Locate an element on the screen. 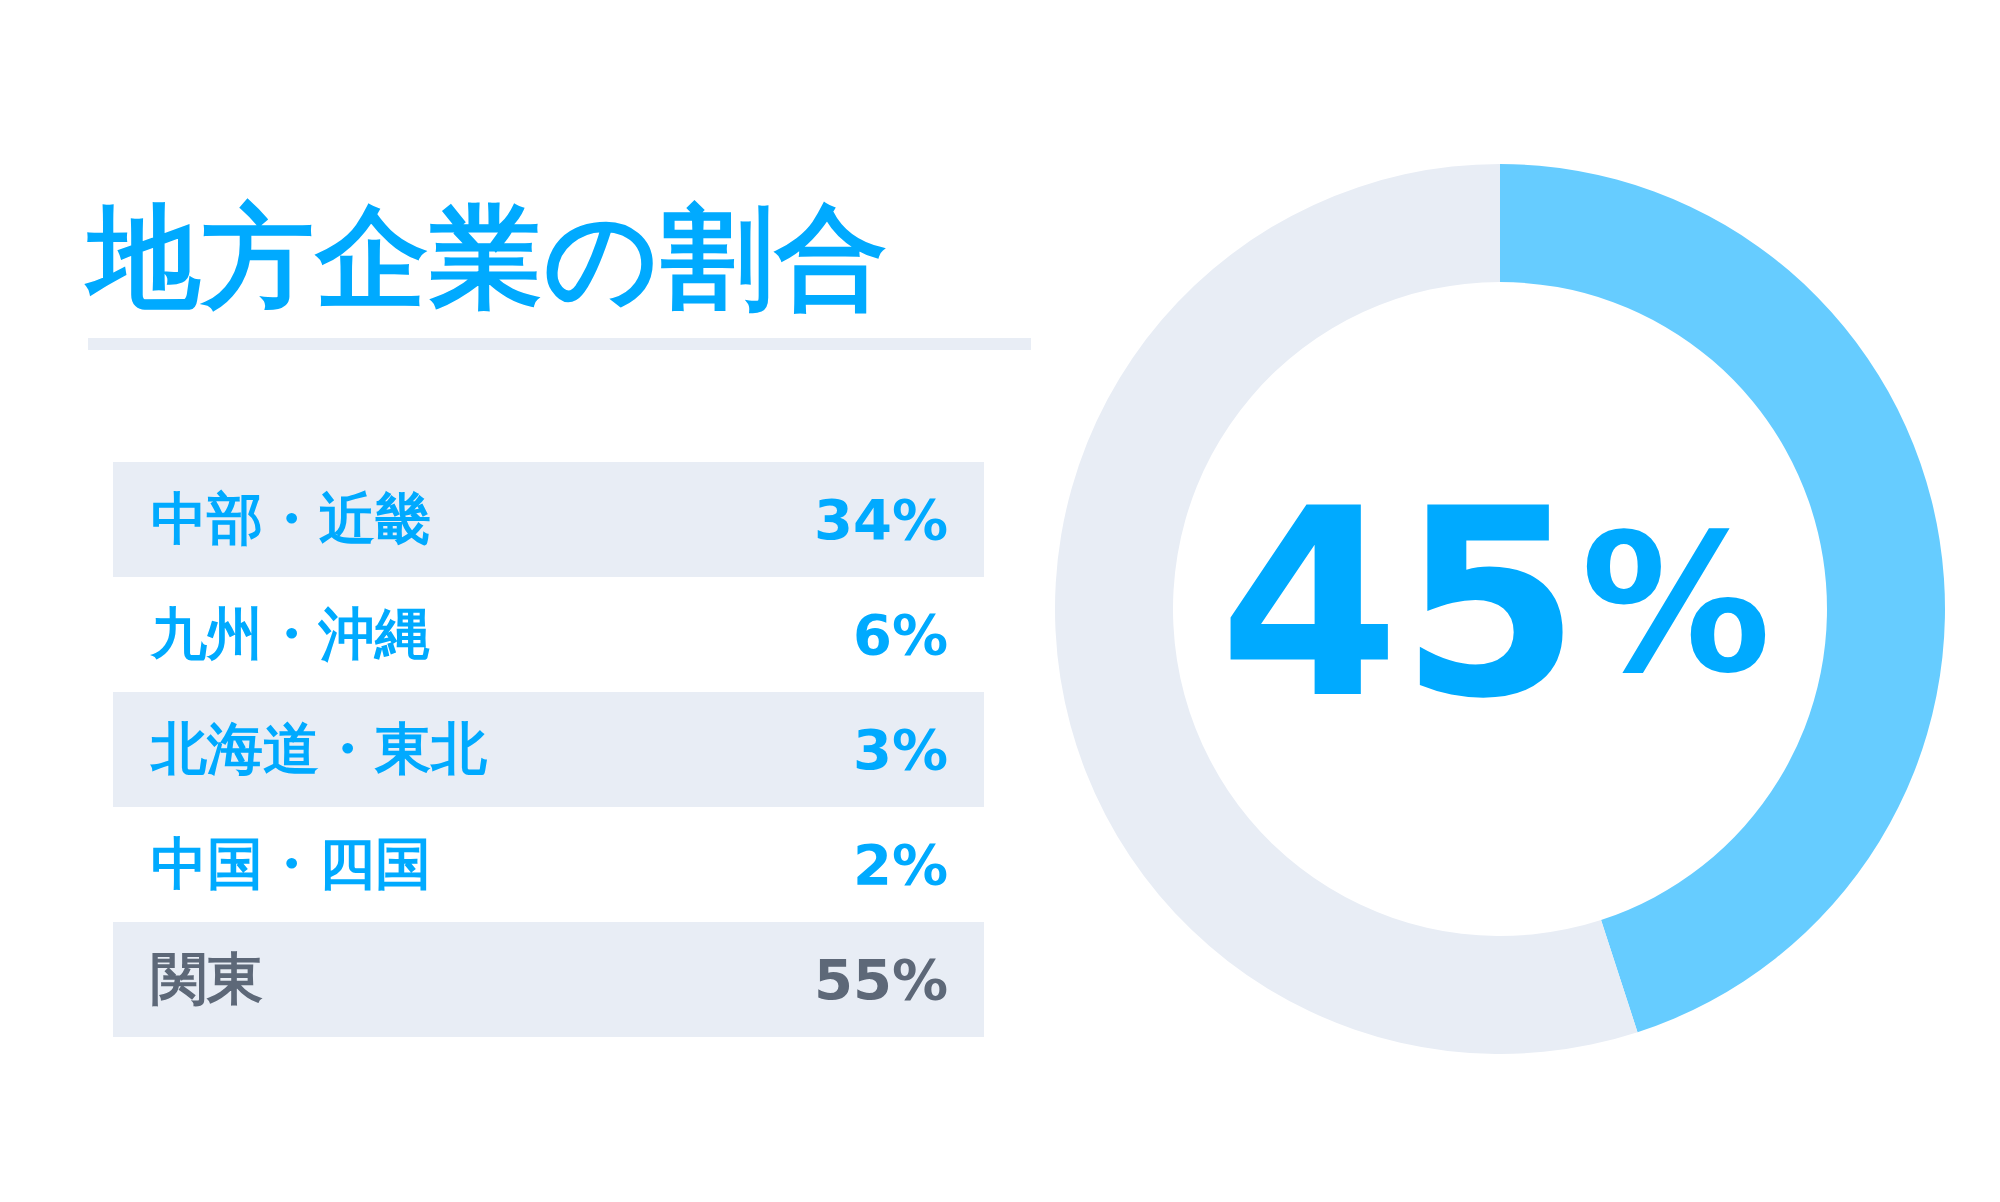 The width and height of the screenshot is (2000, 1202). category-label: 中部・近畿 is located at coordinates (291, 518).